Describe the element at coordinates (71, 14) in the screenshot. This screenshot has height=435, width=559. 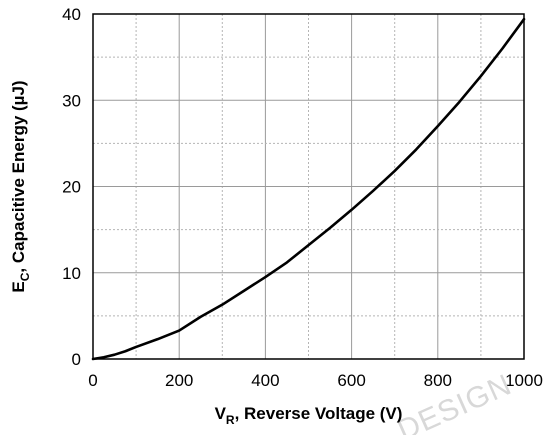
I see `y-tick-label: 40` at that location.